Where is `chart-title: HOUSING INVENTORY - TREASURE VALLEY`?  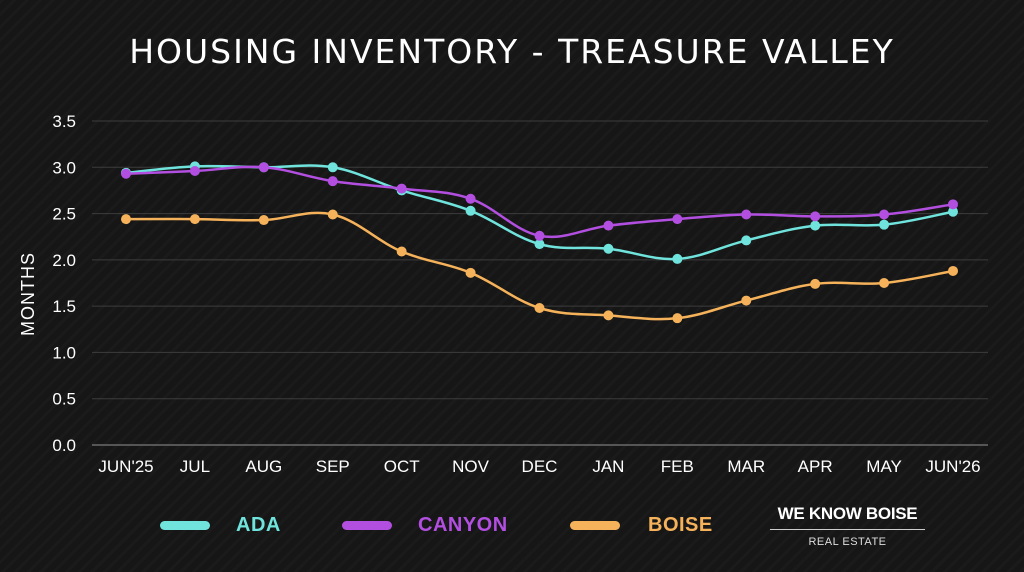 chart-title: HOUSING INVENTORY - TREASURE VALLEY is located at coordinates (512, 51).